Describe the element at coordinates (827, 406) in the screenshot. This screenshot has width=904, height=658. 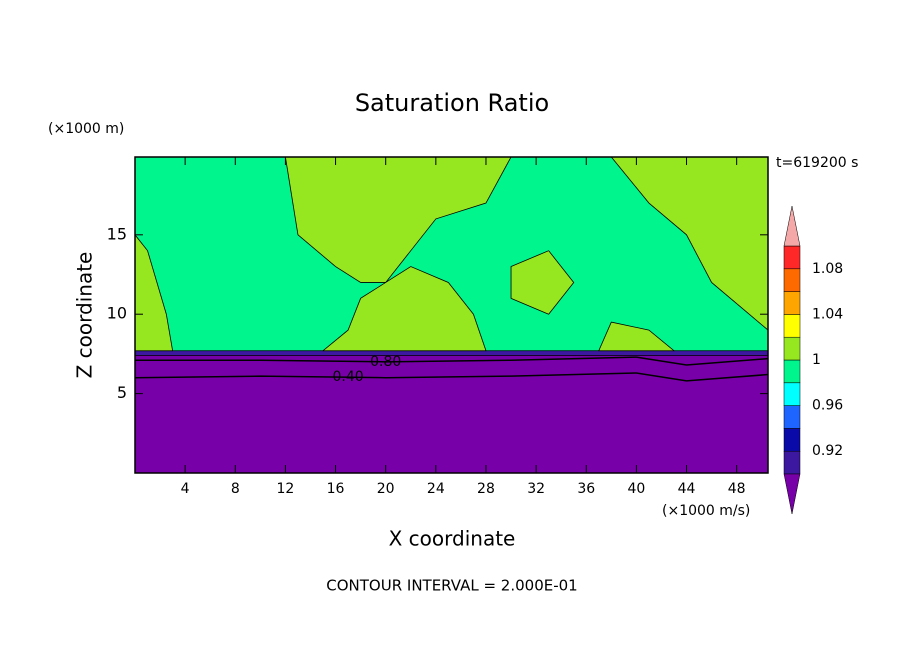
I see `colorbar-tick-label: 0.96` at that location.